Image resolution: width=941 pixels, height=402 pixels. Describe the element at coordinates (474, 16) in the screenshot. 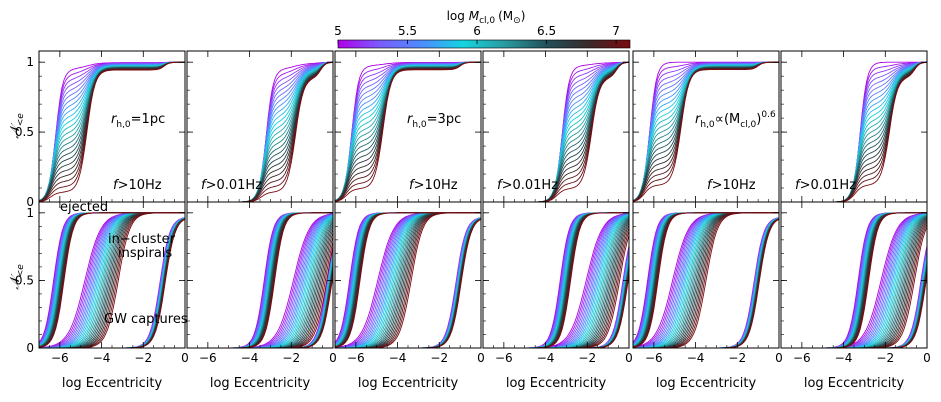

I see `colorbar-title-var: M` at that location.